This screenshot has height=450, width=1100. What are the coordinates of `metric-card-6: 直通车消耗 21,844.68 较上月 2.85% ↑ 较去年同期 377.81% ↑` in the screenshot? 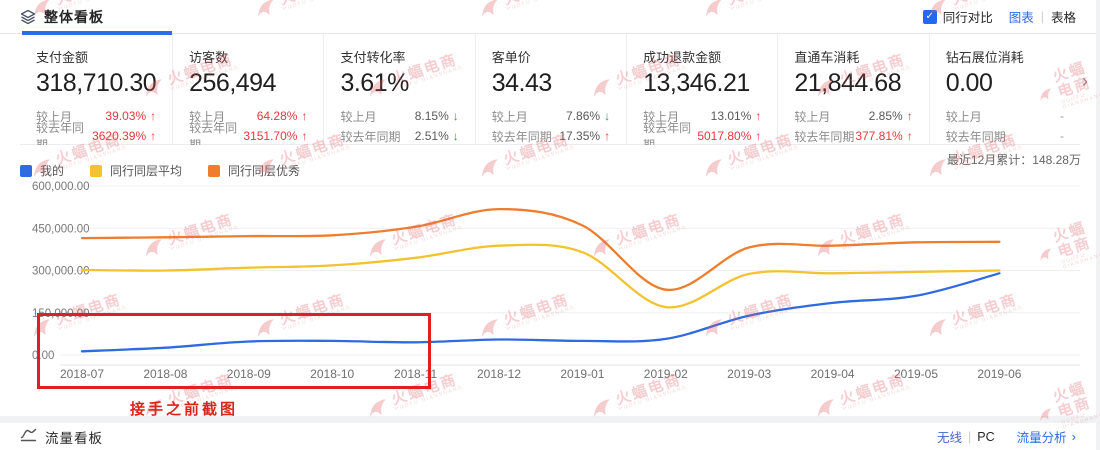 It's located at (854, 89).